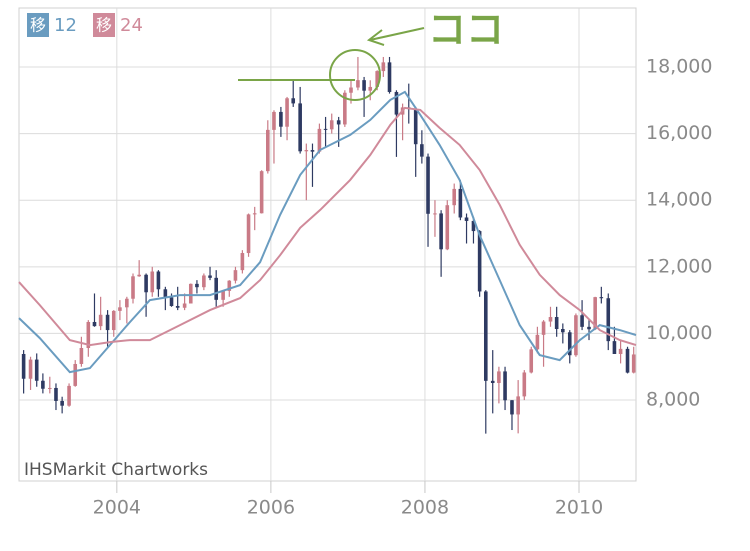 The width and height of the screenshot is (750, 551). Describe the element at coordinates (425, 508) in the screenshot. I see `x-tick-label: 2008` at that location.